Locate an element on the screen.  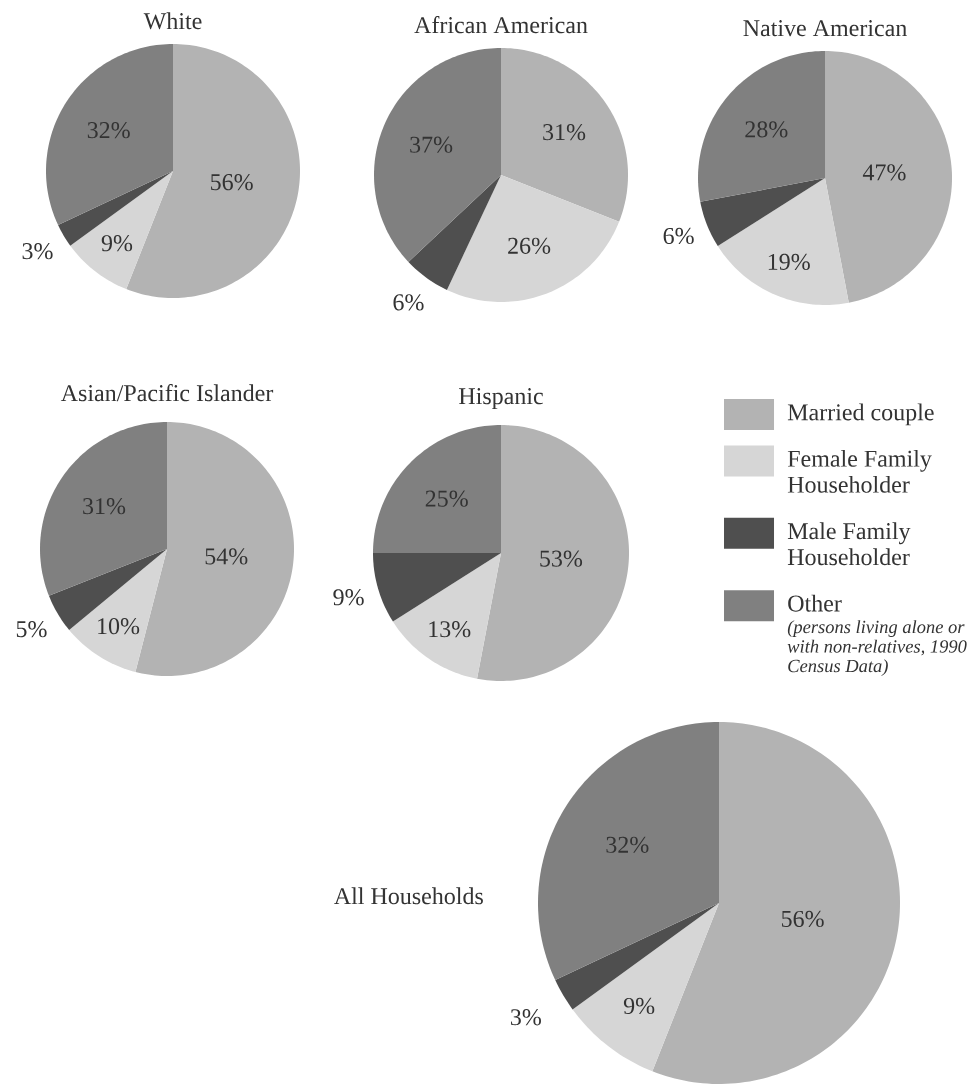
chart-title: Native American is located at coordinates (825, 28).